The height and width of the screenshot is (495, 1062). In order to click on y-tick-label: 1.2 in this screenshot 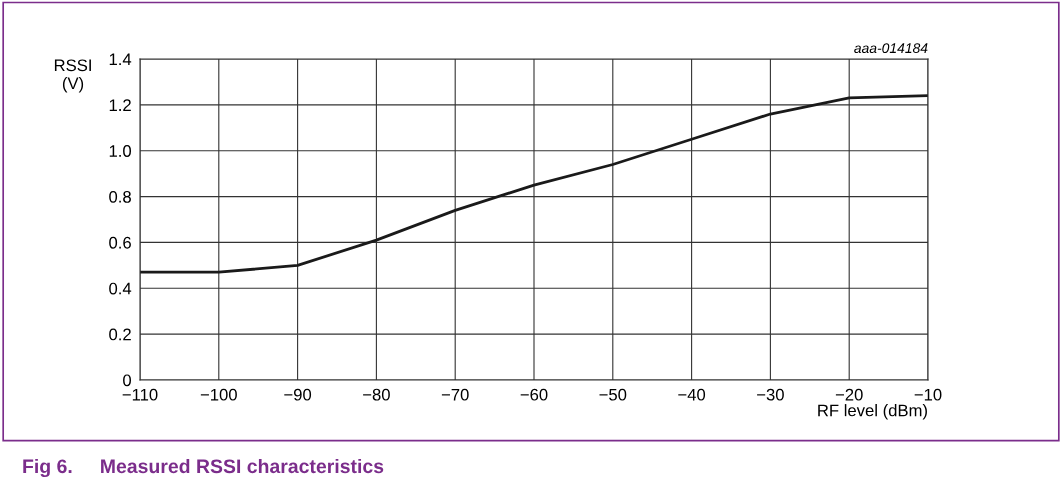, I will do `click(120, 105)`.